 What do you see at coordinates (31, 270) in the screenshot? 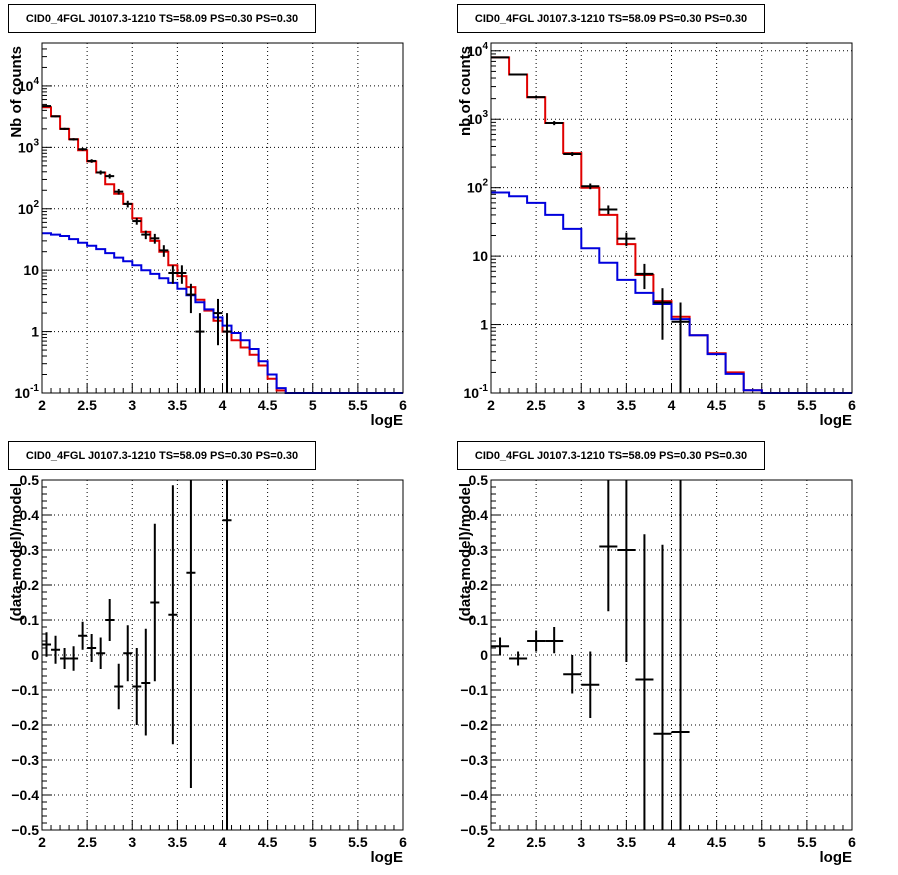
I see `y-tick-label: 10` at bounding box center [31, 270].